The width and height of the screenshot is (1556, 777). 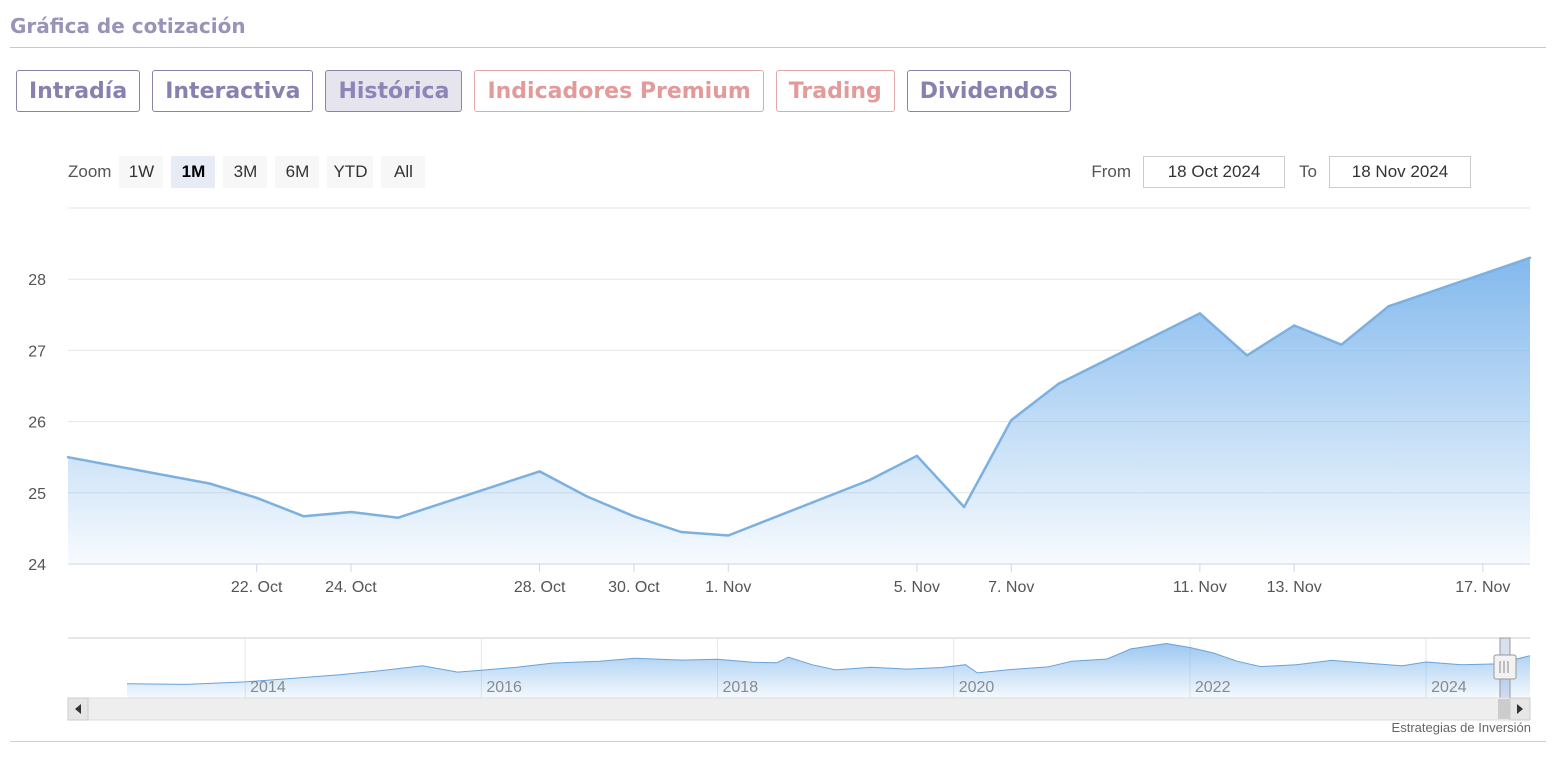 I want to click on y-tick-label: 27, so click(x=37, y=351).